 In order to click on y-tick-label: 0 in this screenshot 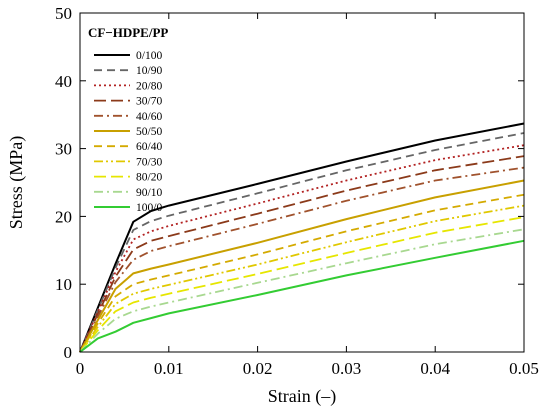, I will do `click(68, 352)`.